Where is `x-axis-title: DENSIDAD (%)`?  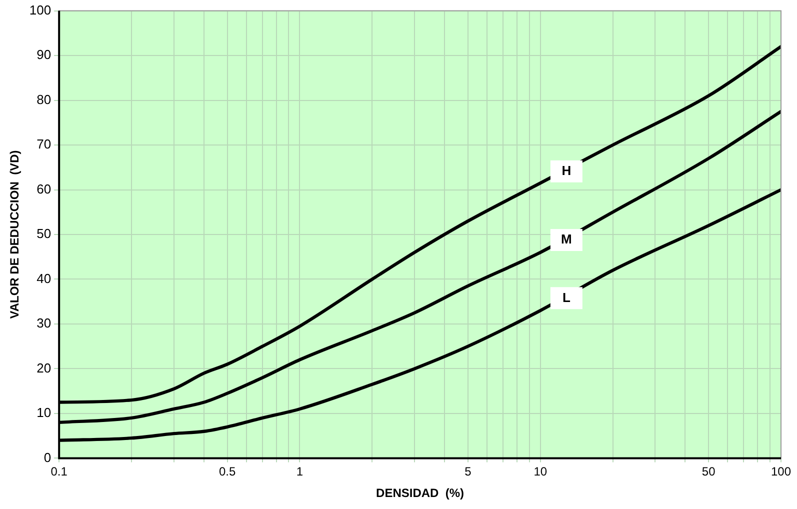
x-axis-title: DENSIDAD (%) is located at coordinates (420, 493).